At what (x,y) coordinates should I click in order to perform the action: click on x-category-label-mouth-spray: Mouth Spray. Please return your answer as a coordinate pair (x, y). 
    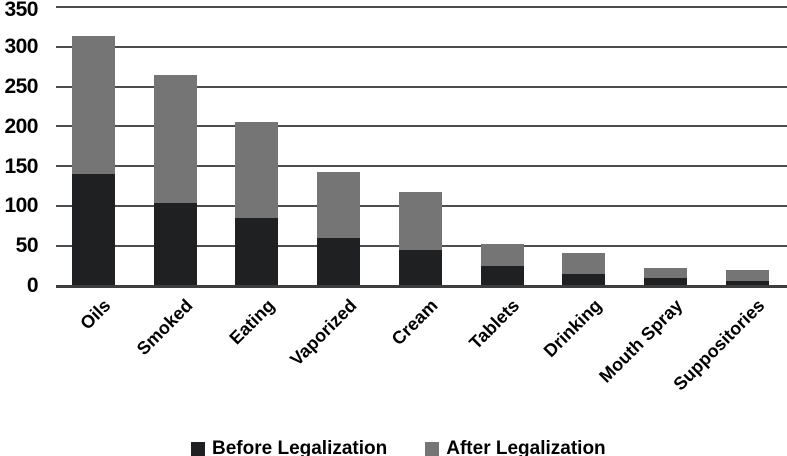
    Looking at the image, I should click on (641, 341).